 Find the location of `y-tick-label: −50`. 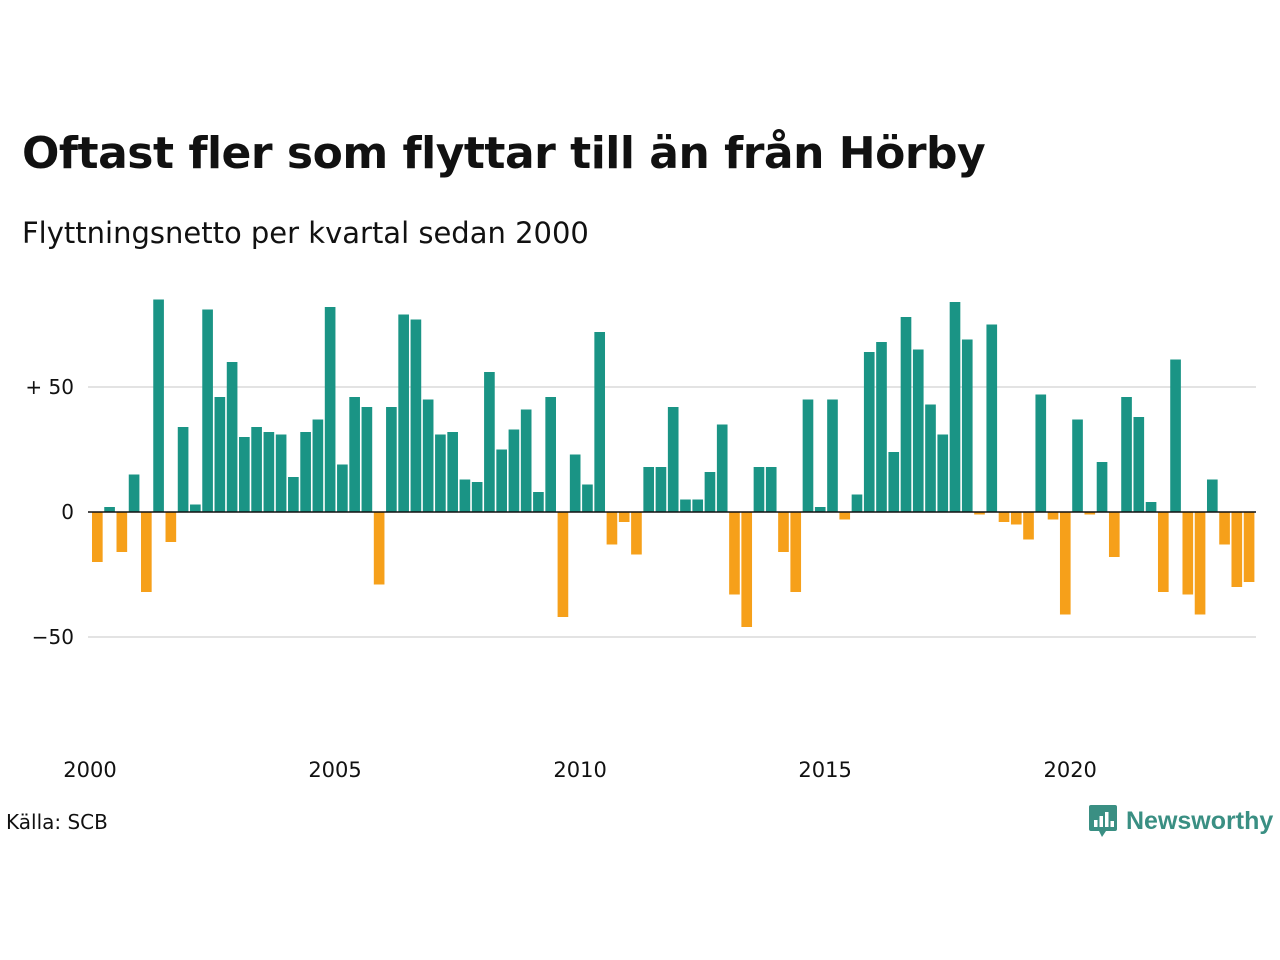

y-tick-label: −50 is located at coordinates (53, 637).